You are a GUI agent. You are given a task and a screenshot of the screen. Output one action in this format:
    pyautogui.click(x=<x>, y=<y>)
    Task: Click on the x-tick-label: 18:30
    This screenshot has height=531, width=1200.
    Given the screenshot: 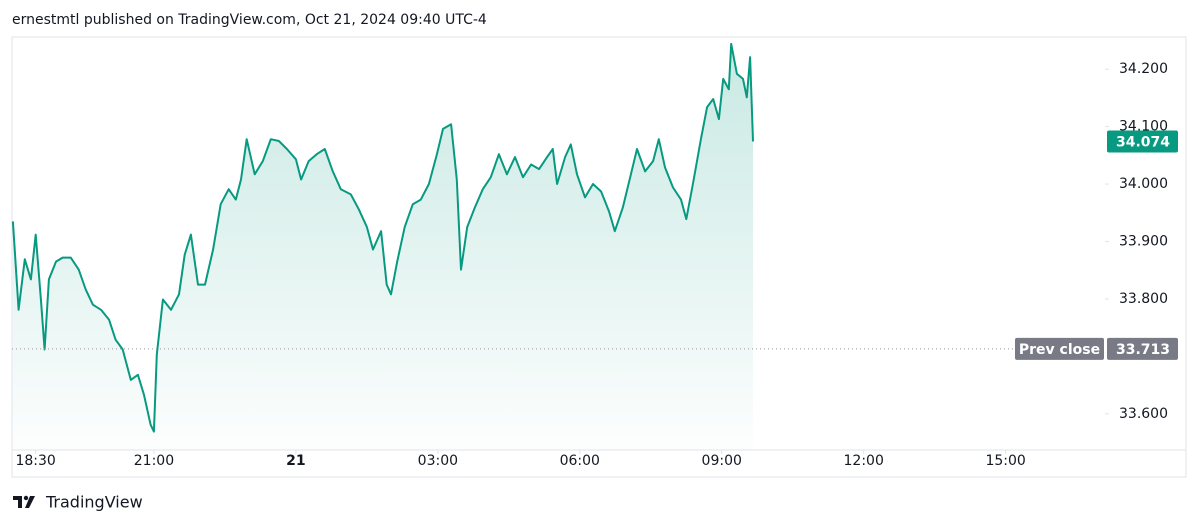 What is the action you would take?
    pyautogui.click(x=35, y=461)
    